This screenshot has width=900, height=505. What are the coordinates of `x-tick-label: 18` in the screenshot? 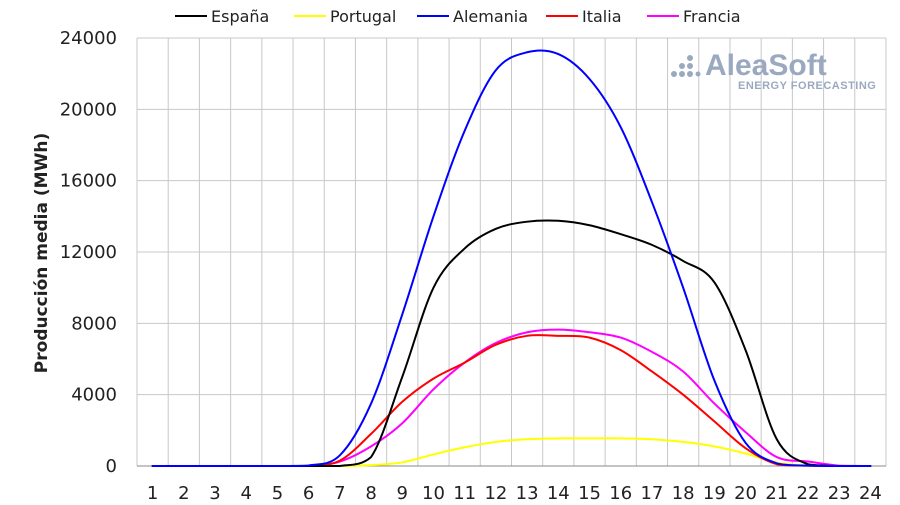 It's located at (683, 491).